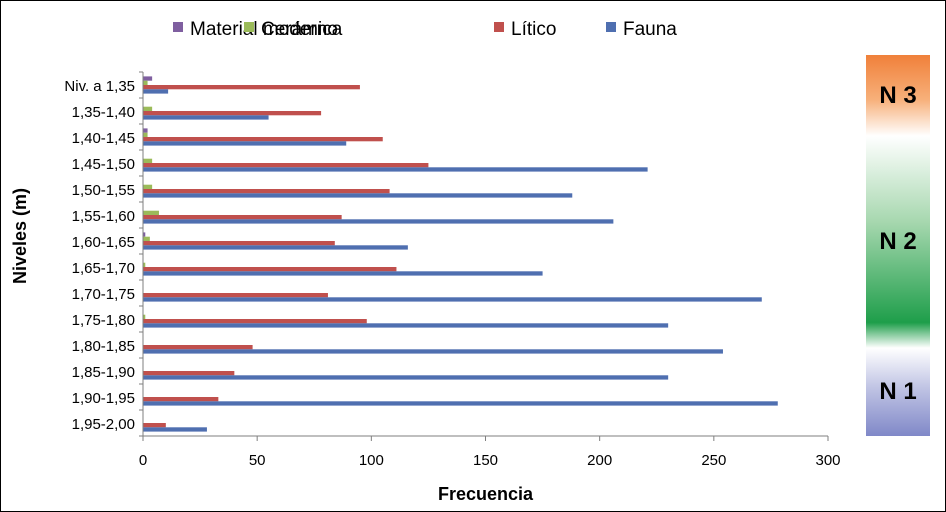 This screenshot has width=946, height=512. I want to click on x-axis-title: Frecuencia, so click(486, 494).